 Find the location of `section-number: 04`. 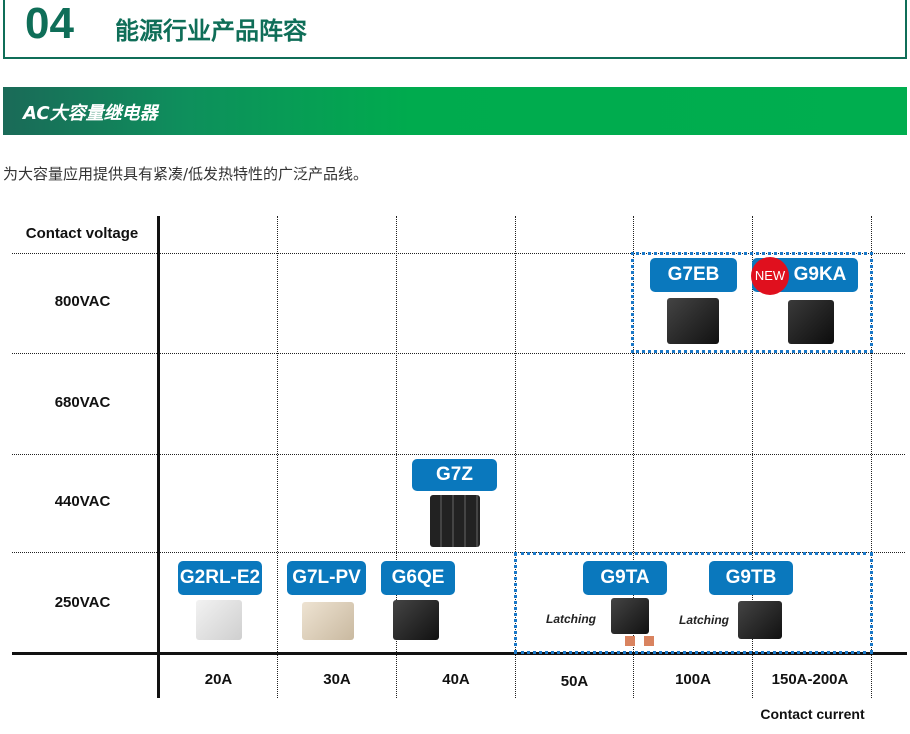

section-number: 04 is located at coordinates (49, 24).